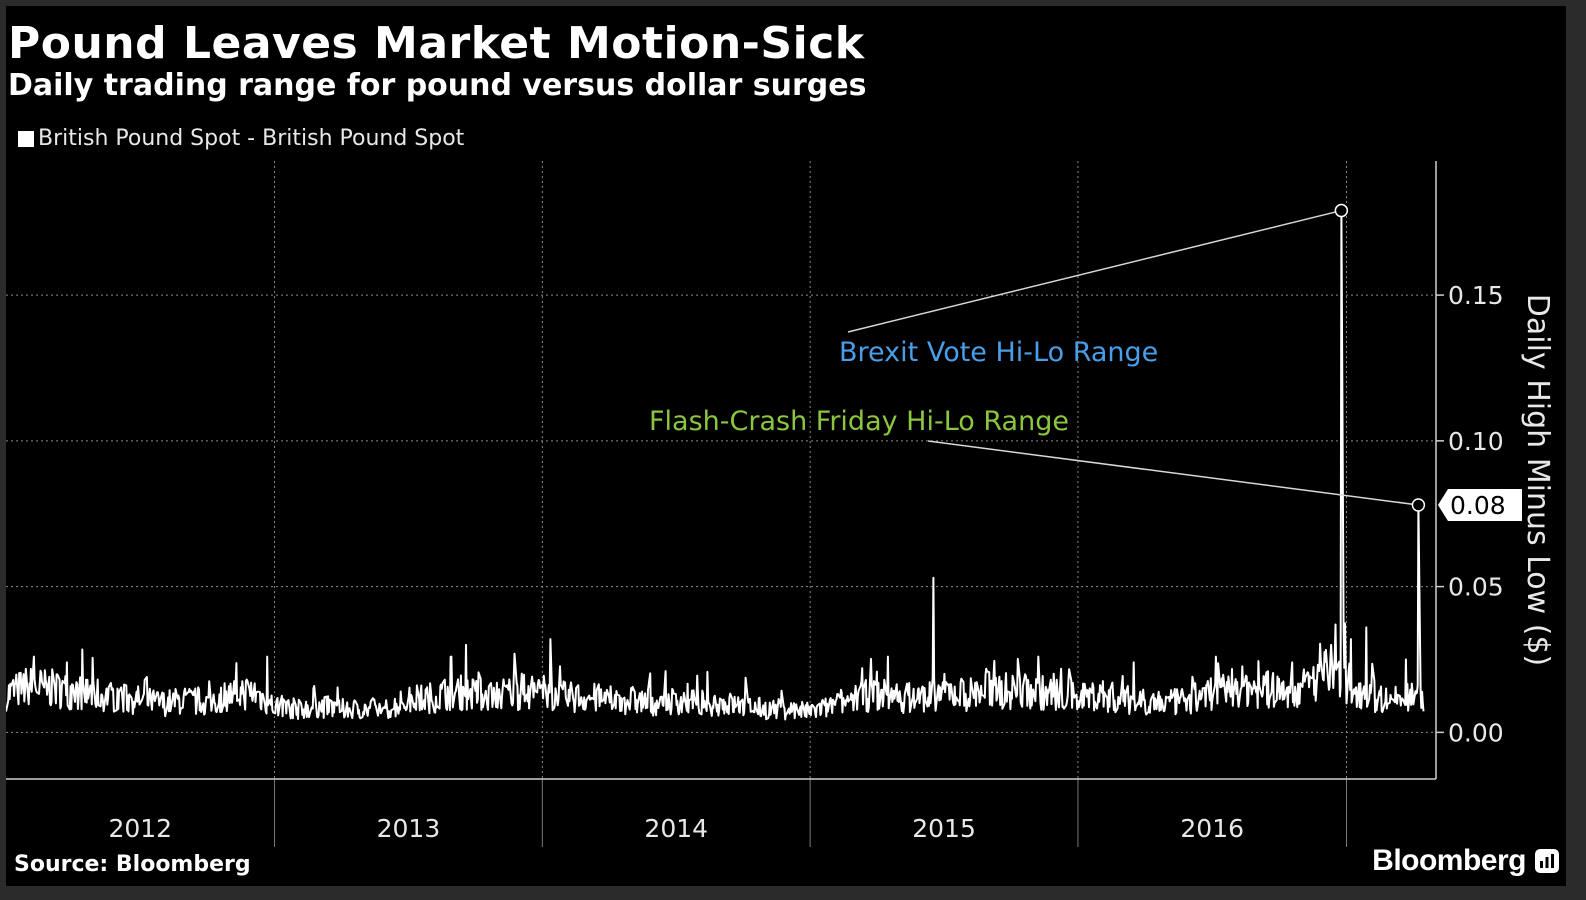  I want to click on flash-crash-marker, so click(1418, 505).